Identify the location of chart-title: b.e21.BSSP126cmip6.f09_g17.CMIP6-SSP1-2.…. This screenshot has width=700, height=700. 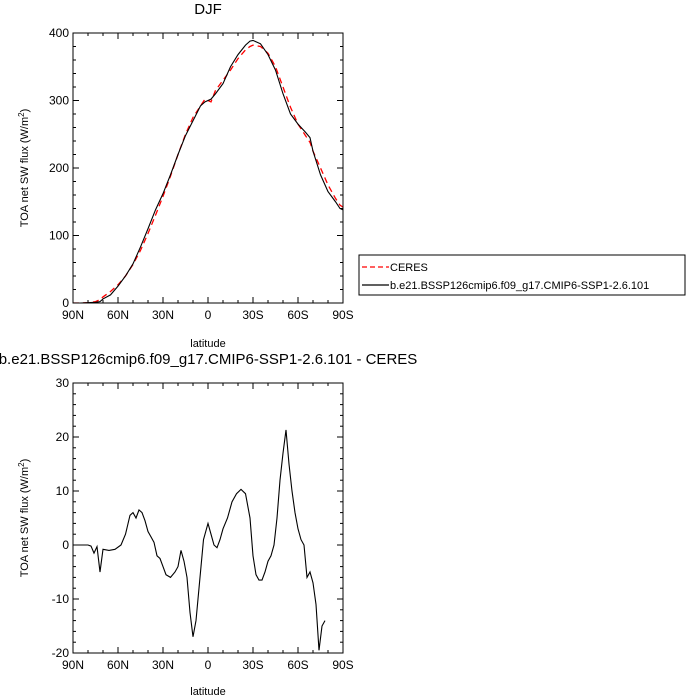
(208, 359).